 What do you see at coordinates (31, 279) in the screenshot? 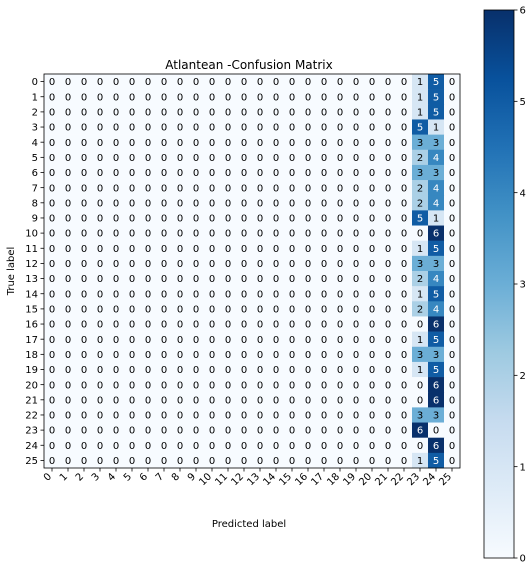
I see `y-tick-label: 13` at bounding box center [31, 279].